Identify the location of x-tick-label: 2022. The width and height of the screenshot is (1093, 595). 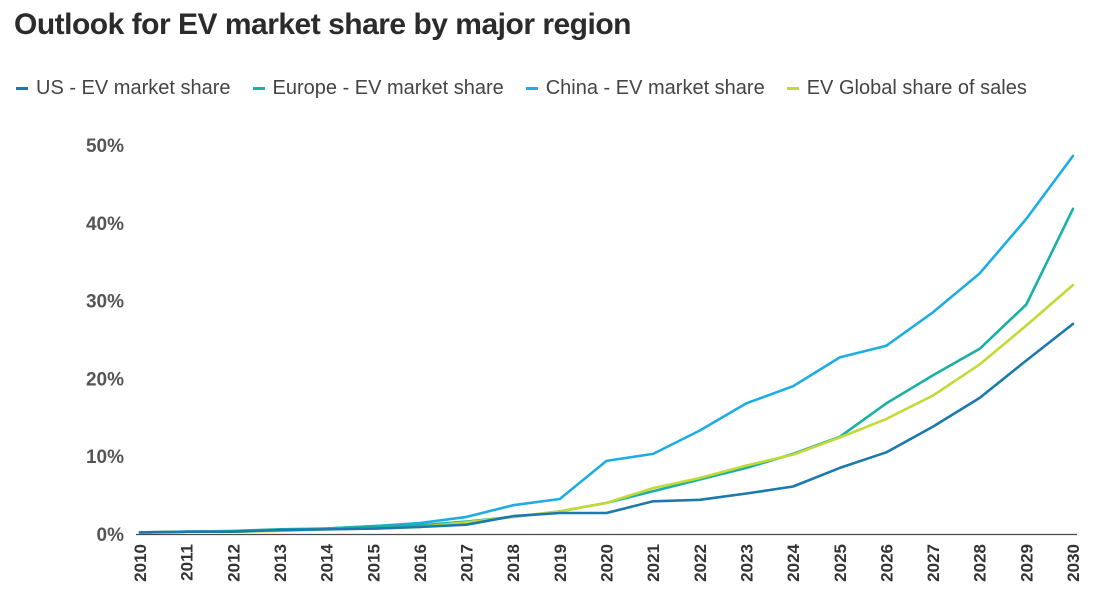
(700, 563).